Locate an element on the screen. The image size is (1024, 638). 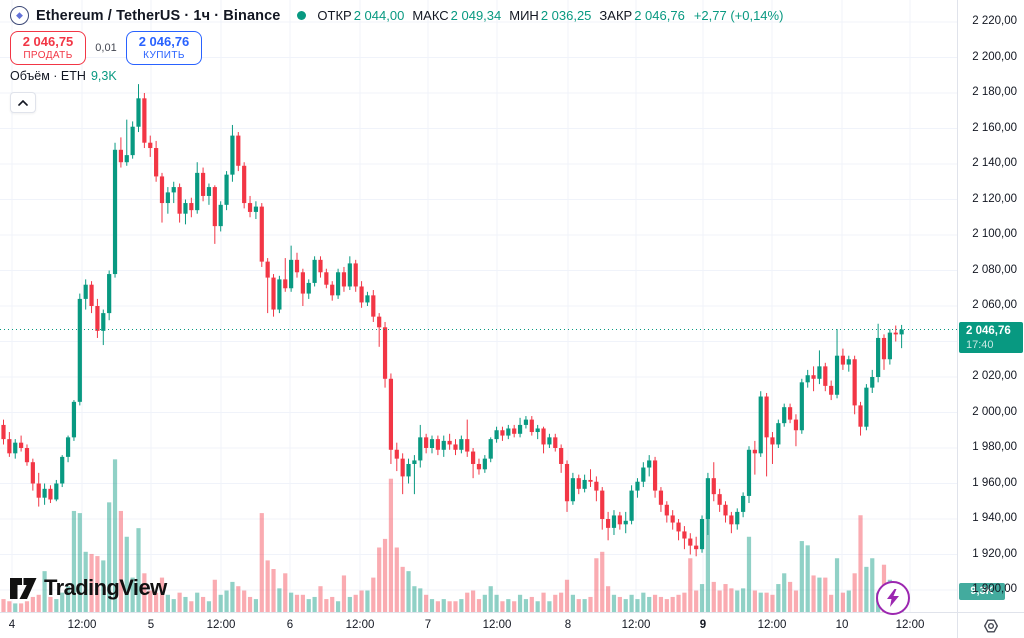
change-value: +2,77 (+0,14%) is located at coordinates (738, 15).